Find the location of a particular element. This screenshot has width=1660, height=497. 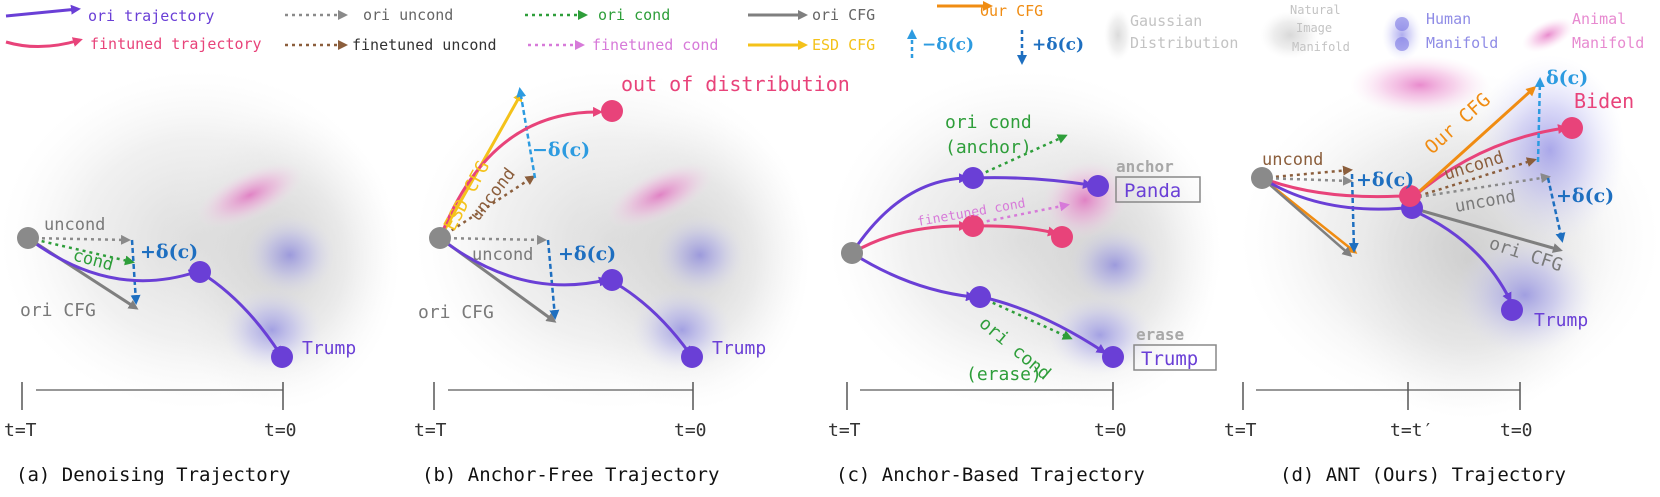

panel-c-trump-node is located at coordinates (1113, 357).